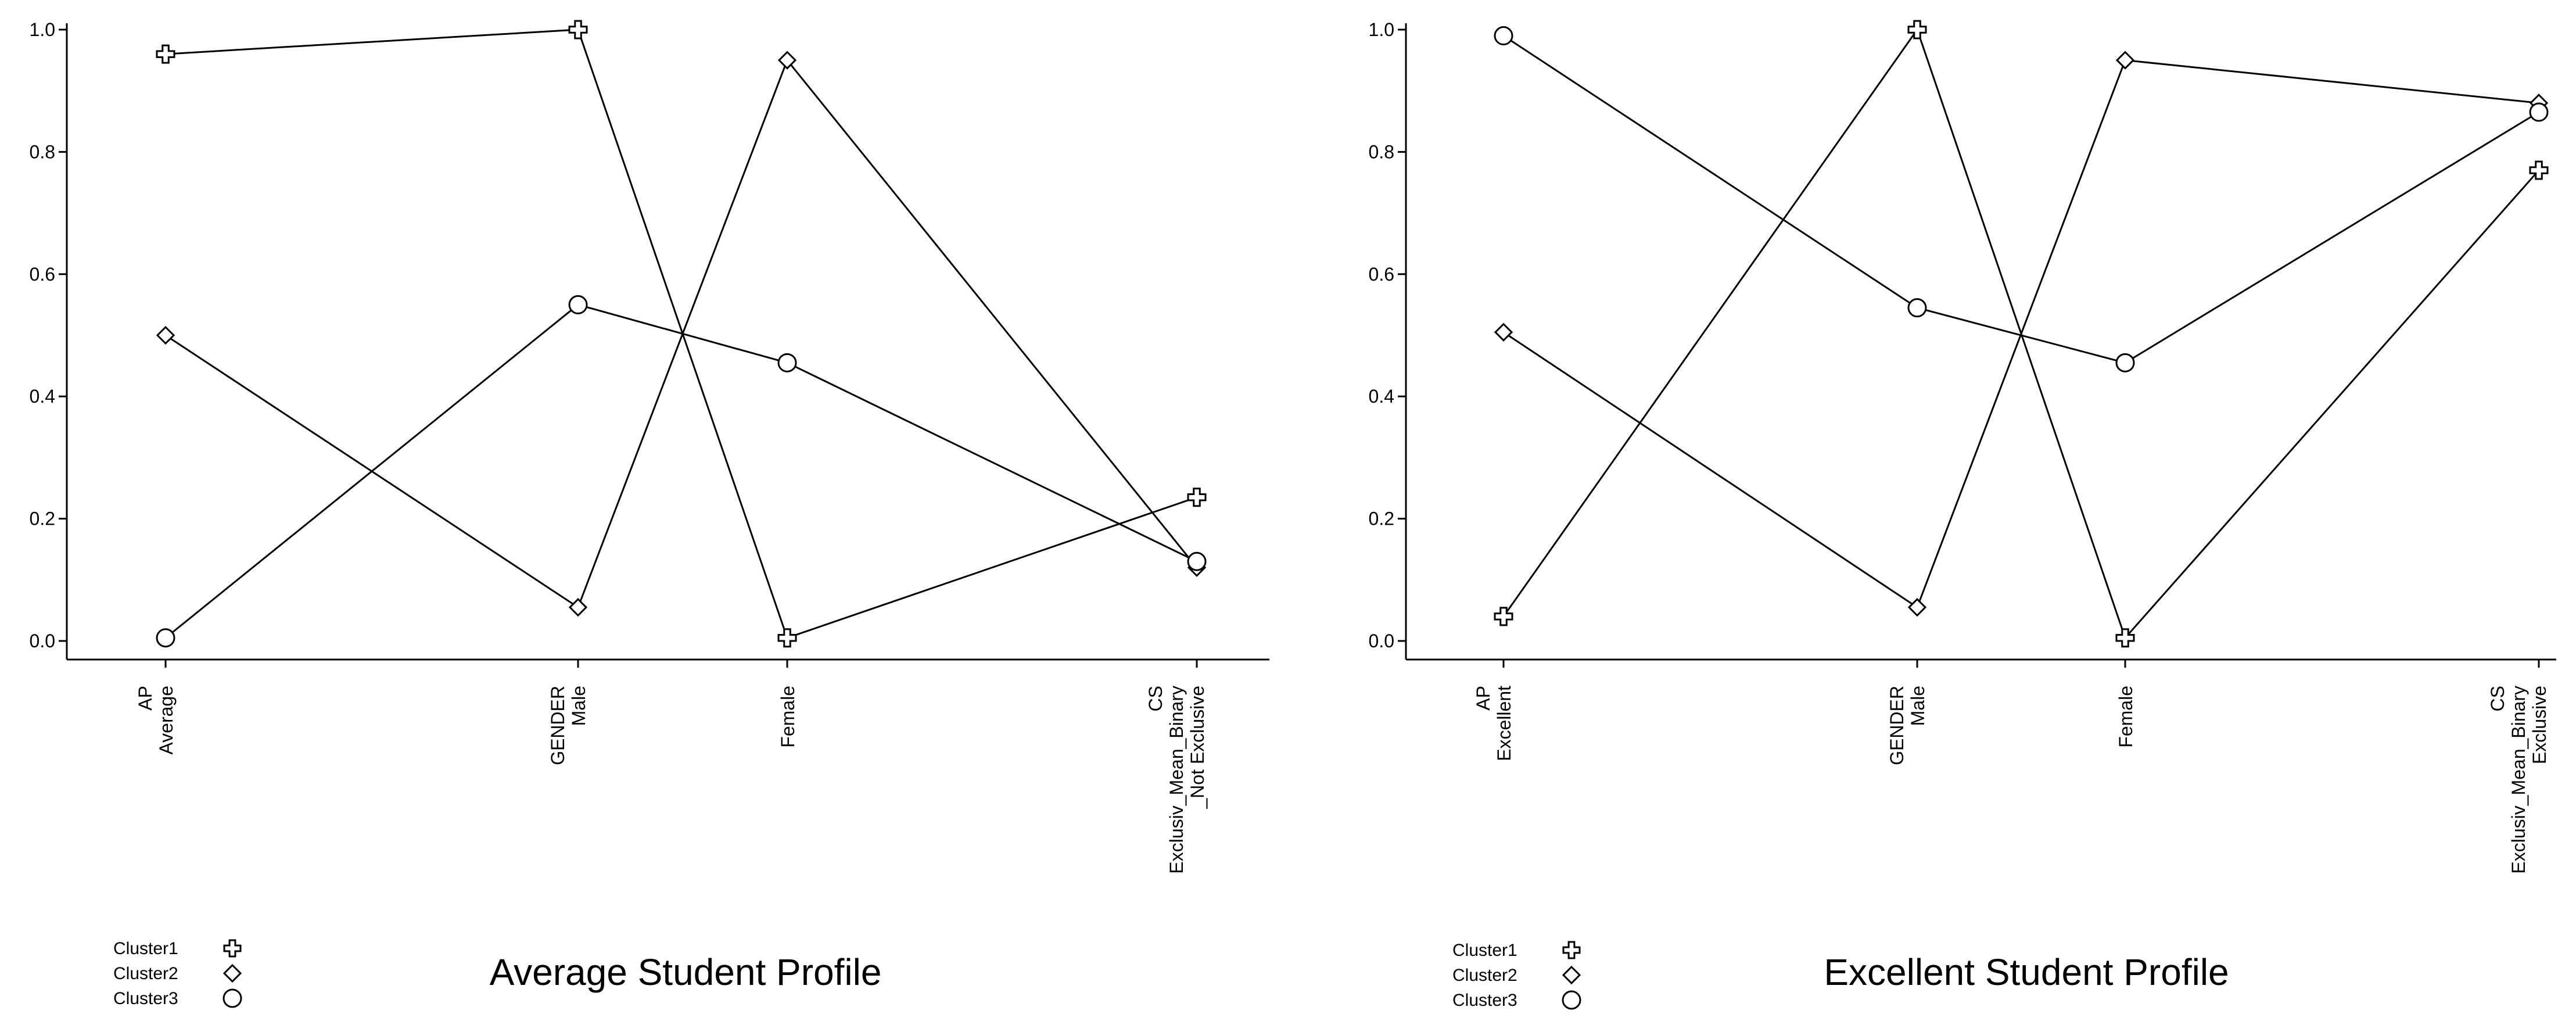 The height and width of the screenshot is (1032, 2576). Describe the element at coordinates (2539, 725) in the screenshot. I see `x-category-label: Exclusive` at that location.